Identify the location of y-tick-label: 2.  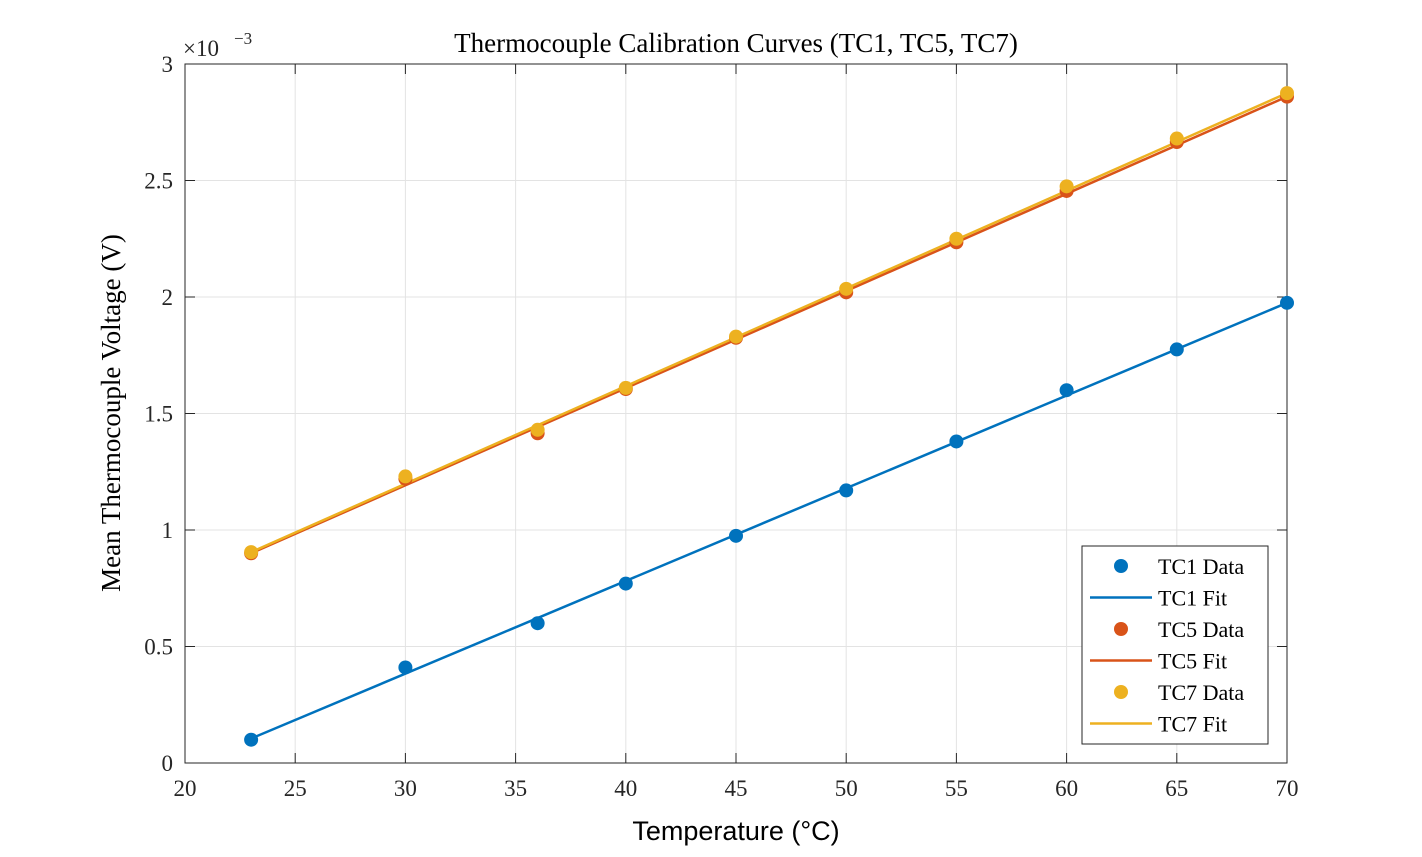
(168, 297).